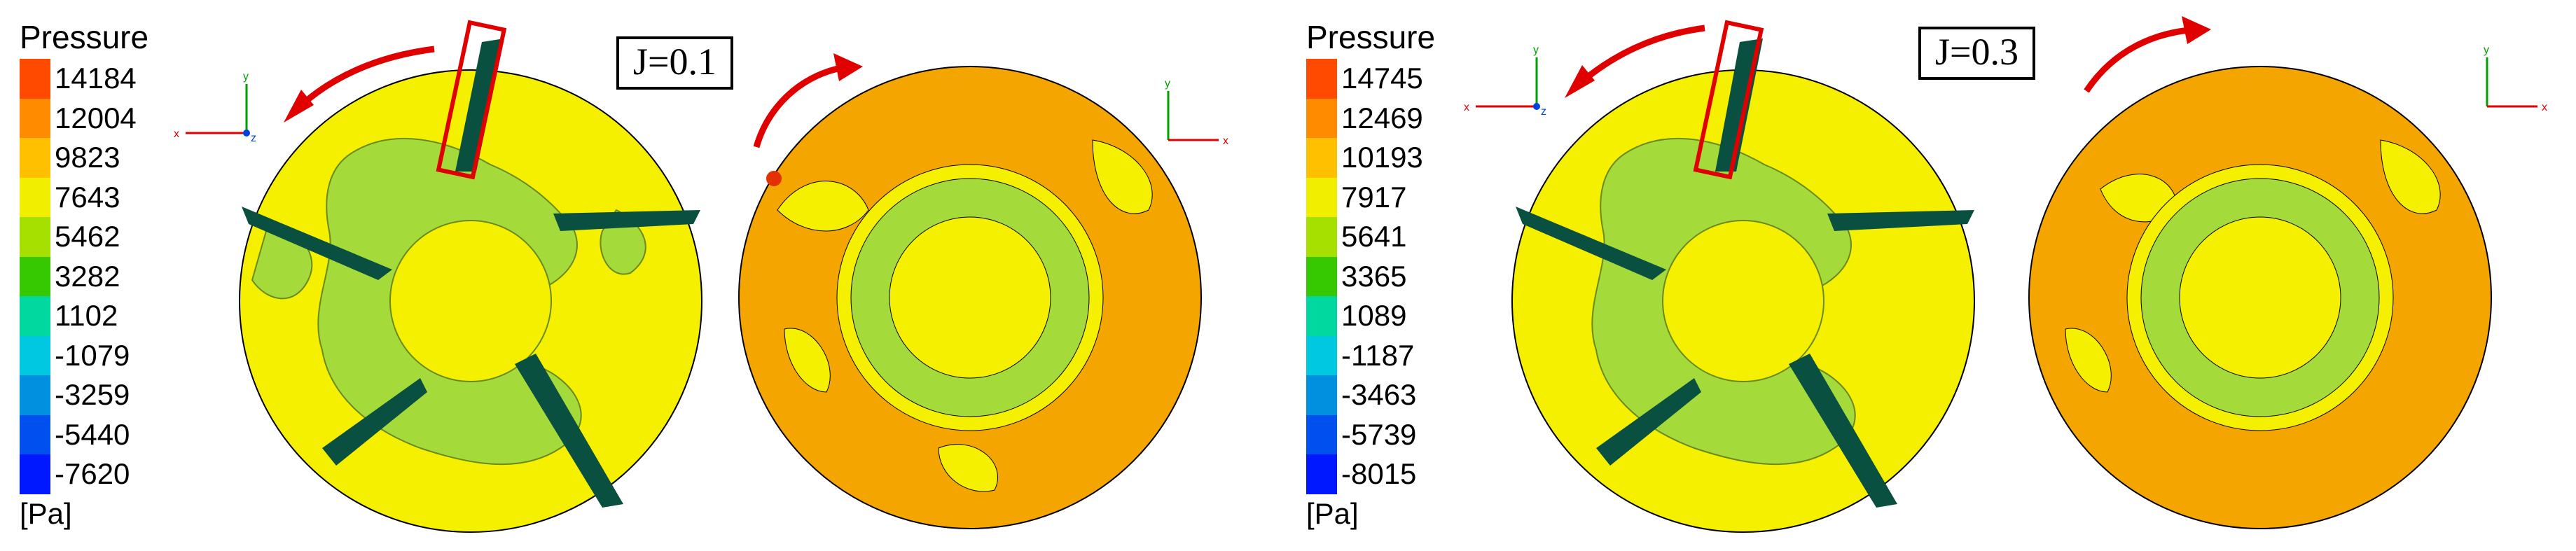 This screenshot has width=2576, height=551. I want to click on legend-entry: 7917, so click(1370, 197).